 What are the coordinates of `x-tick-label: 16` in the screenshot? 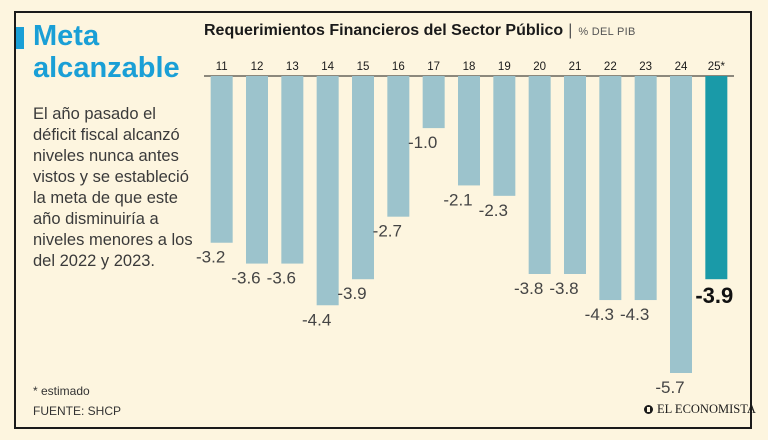 It's located at (398, 67).